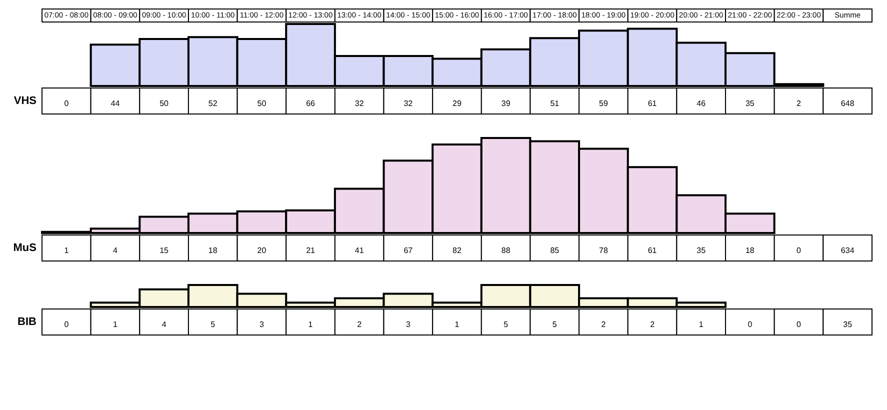  I want to click on data-label: 78, so click(603, 250).